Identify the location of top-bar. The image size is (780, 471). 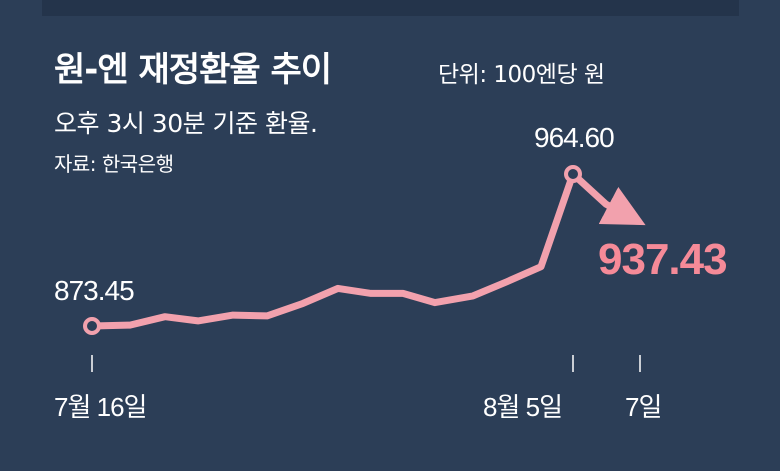
(390, 8).